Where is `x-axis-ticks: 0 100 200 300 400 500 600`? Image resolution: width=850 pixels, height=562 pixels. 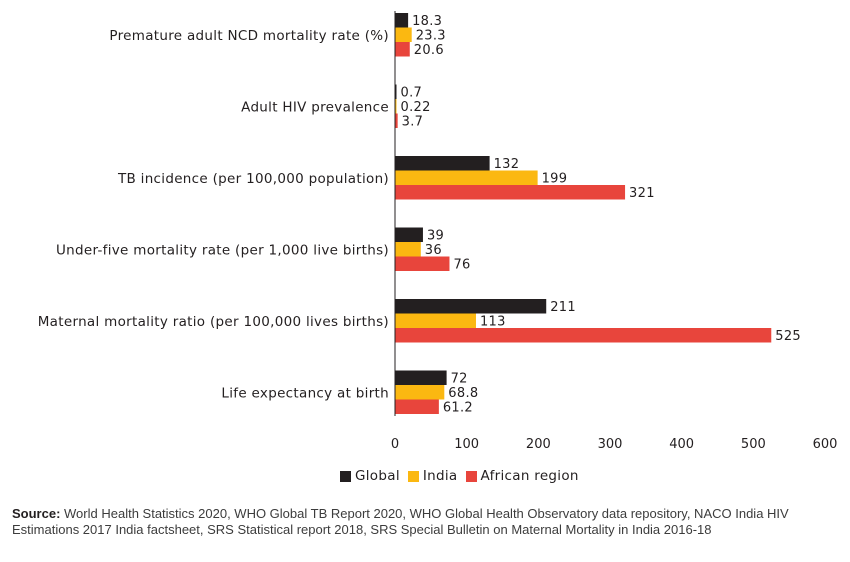
x-axis-ticks: 0 100 200 300 400 500 600 is located at coordinates (614, 444).